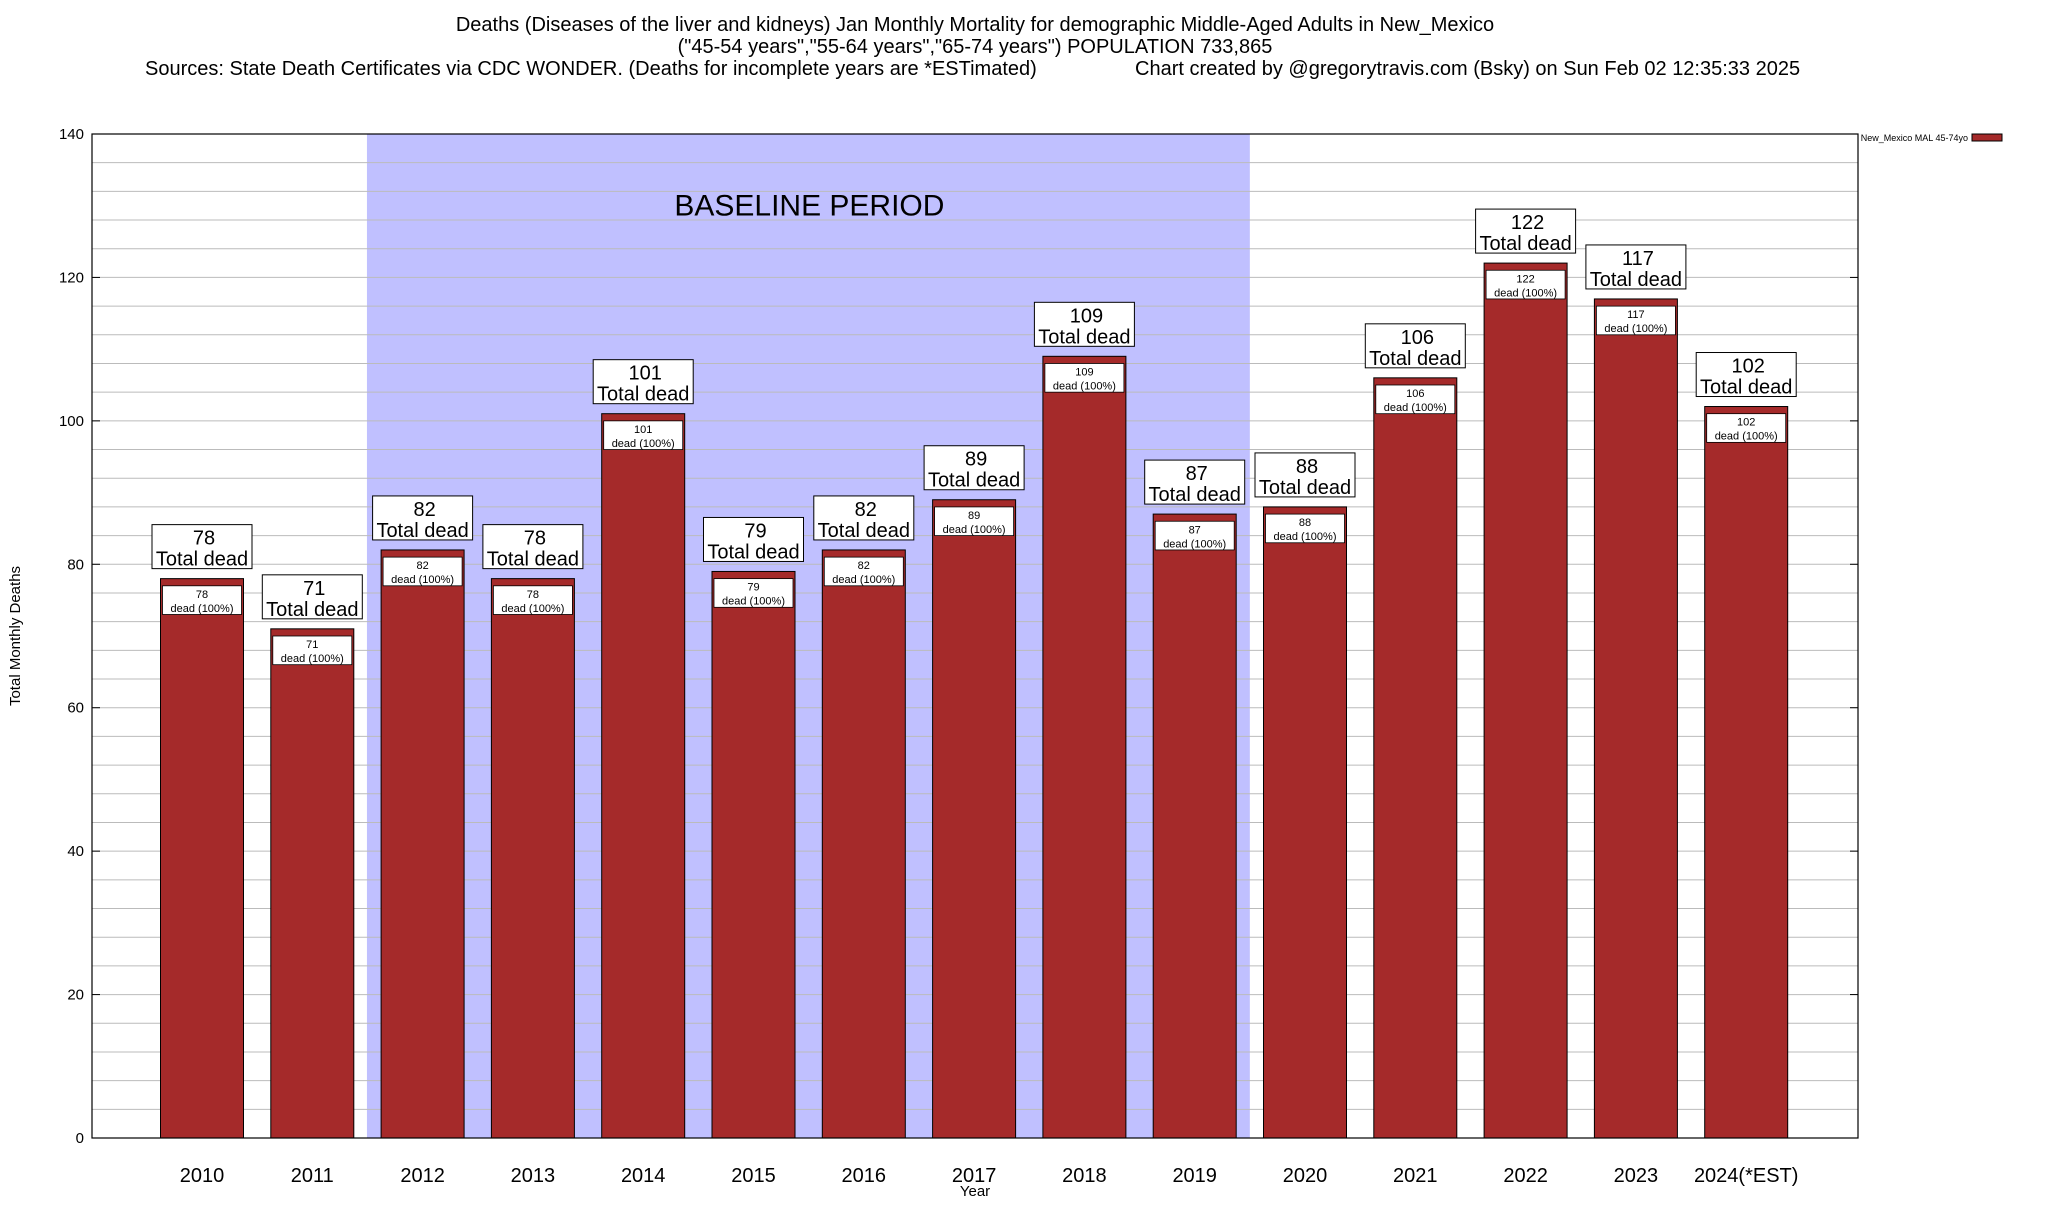  What do you see at coordinates (71, 277) in the screenshot?
I see `y-tick-label: 120` at bounding box center [71, 277].